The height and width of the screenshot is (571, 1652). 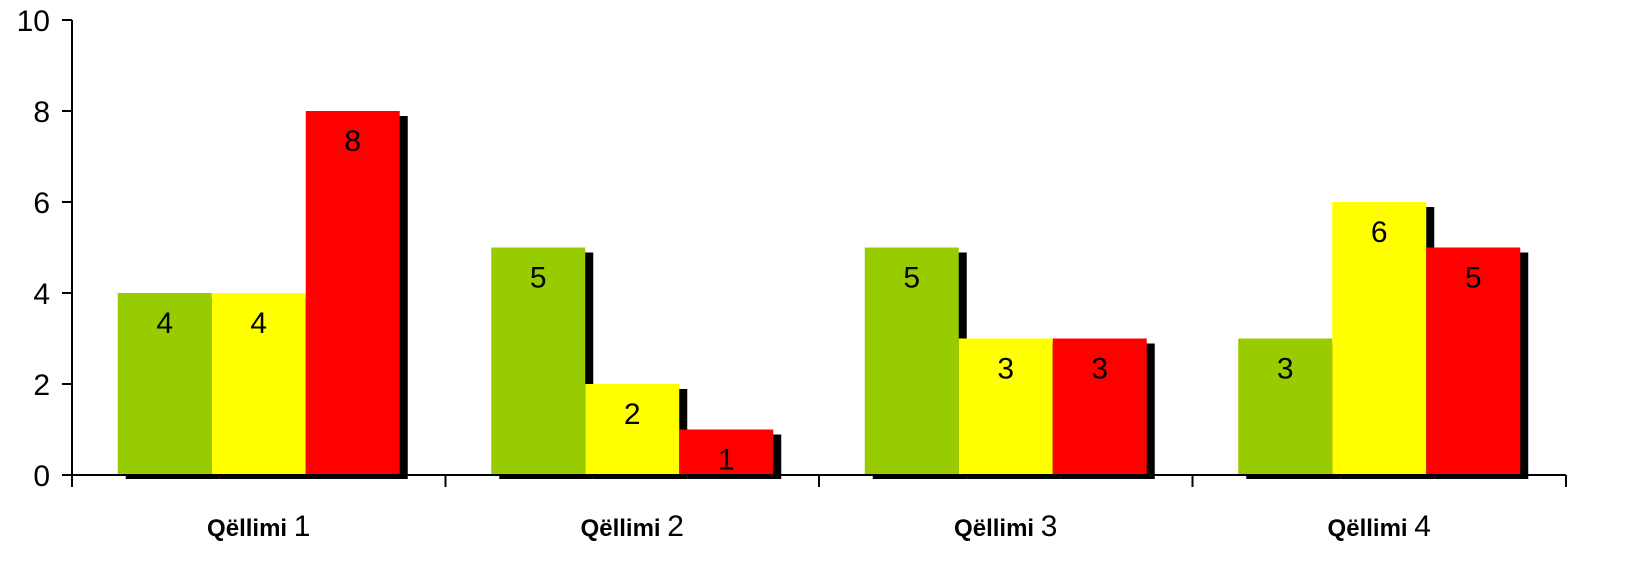 What do you see at coordinates (1049, 526) in the screenshot?
I see `category-number: 3` at bounding box center [1049, 526].